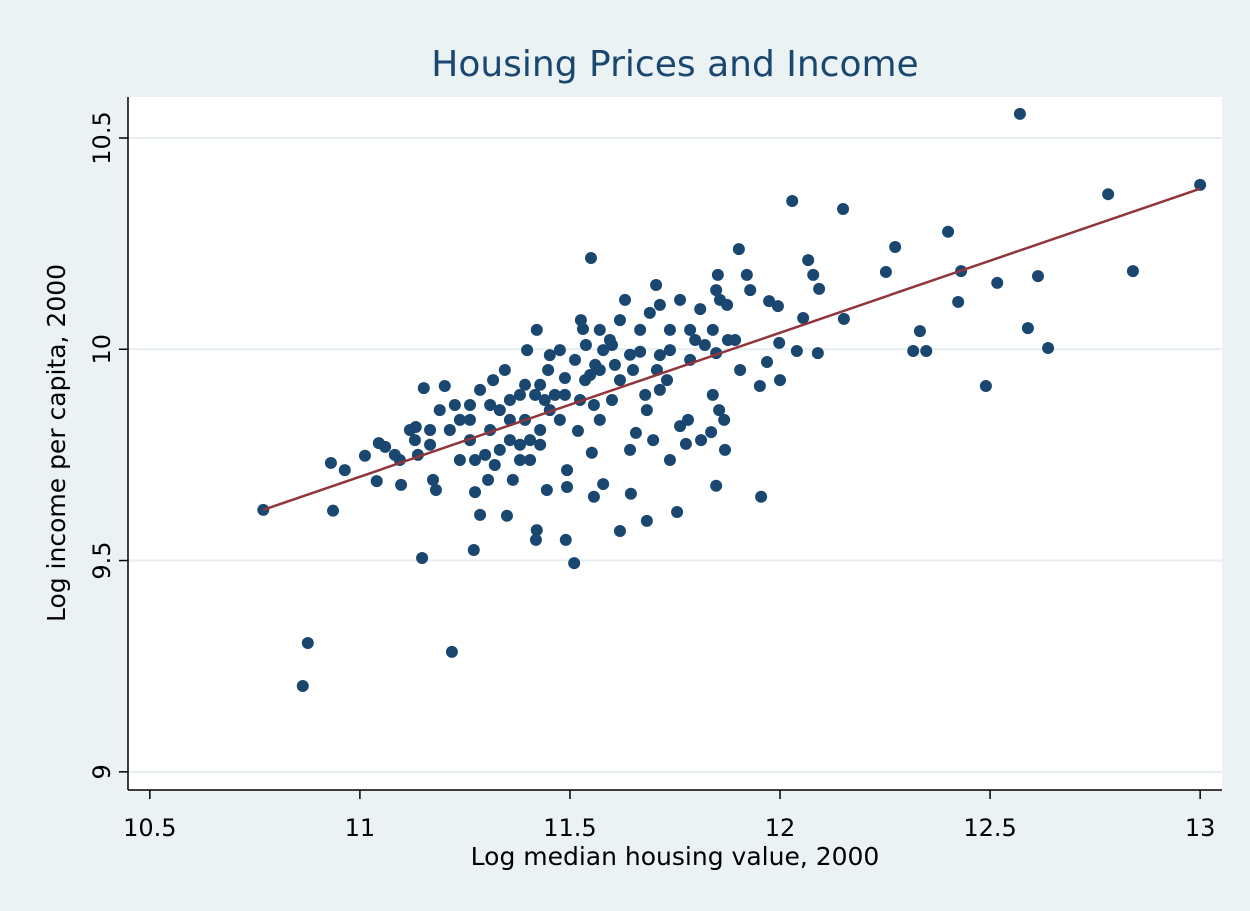 The width and height of the screenshot is (1250, 911). What do you see at coordinates (102, 349) in the screenshot?
I see `y-tick-label: 10` at bounding box center [102, 349].